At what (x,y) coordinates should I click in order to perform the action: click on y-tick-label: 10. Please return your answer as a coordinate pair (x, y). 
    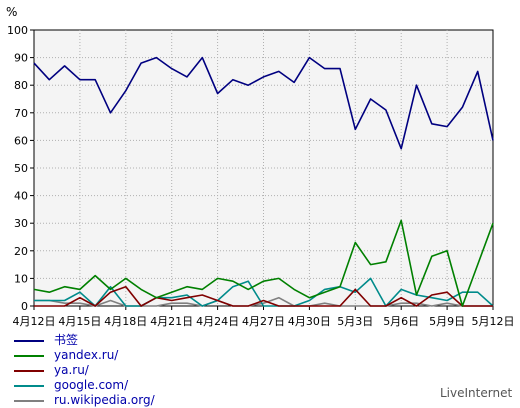
    Looking at the image, I should click on (21, 278).